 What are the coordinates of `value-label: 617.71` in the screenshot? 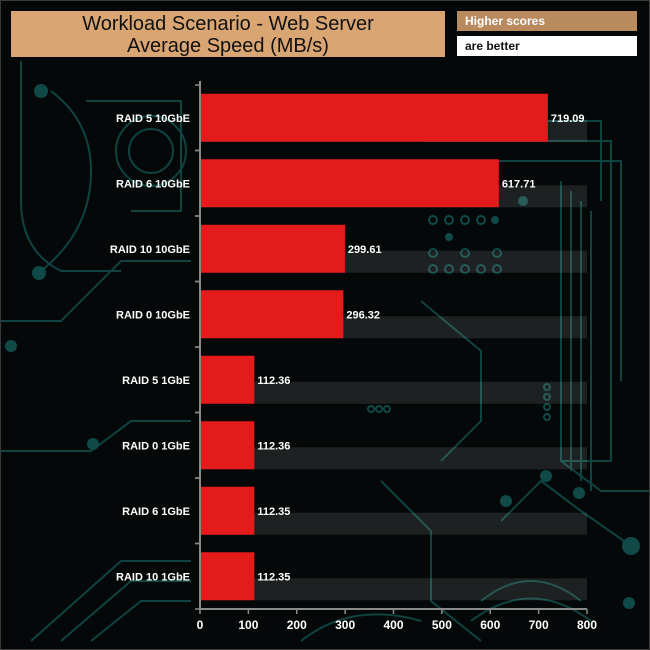 It's located at (519, 184).